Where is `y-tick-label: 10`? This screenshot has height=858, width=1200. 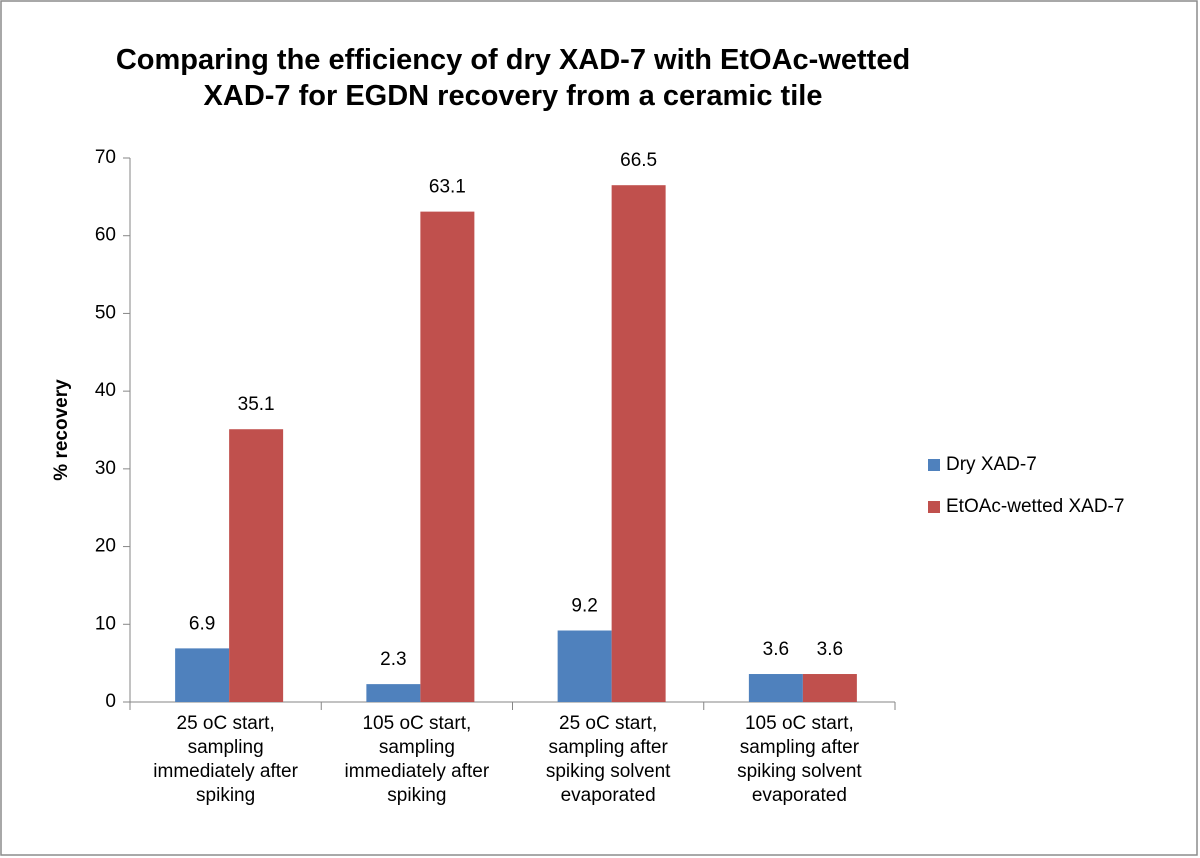
y-tick-label: 10 is located at coordinates (105, 623).